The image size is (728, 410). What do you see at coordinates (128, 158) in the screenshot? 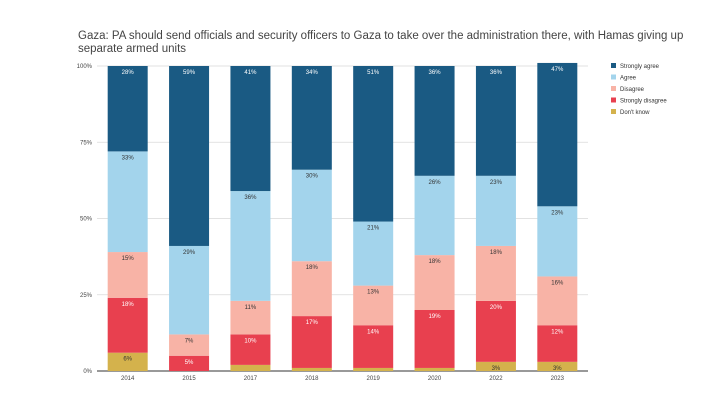
I see `bar-value-label: 33%` at bounding box center [128, 158].